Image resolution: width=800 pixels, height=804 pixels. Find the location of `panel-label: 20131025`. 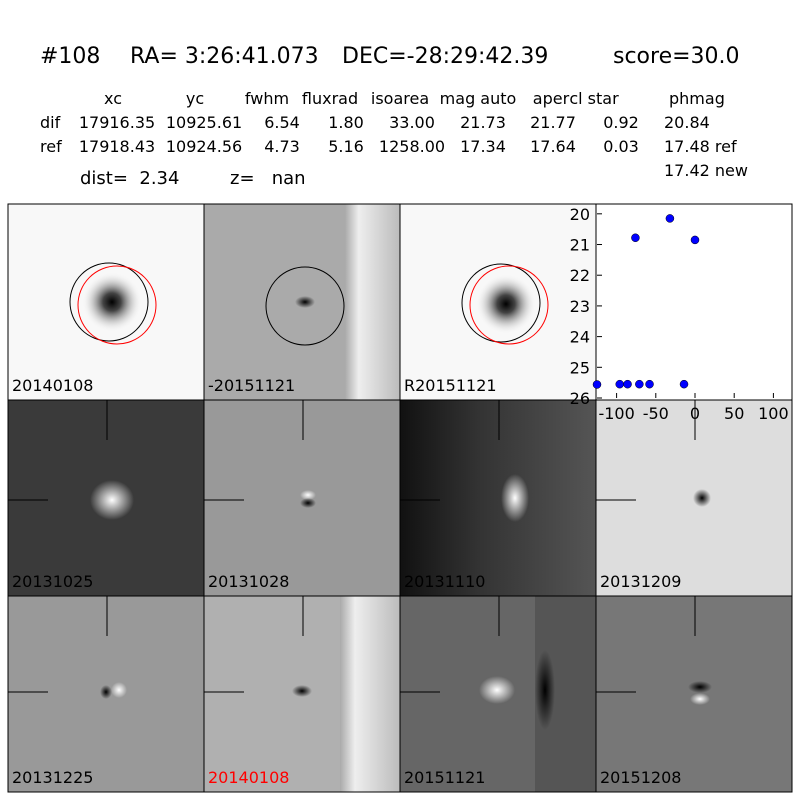

panel-label: 20131025 is located at coordinates (52, 581).